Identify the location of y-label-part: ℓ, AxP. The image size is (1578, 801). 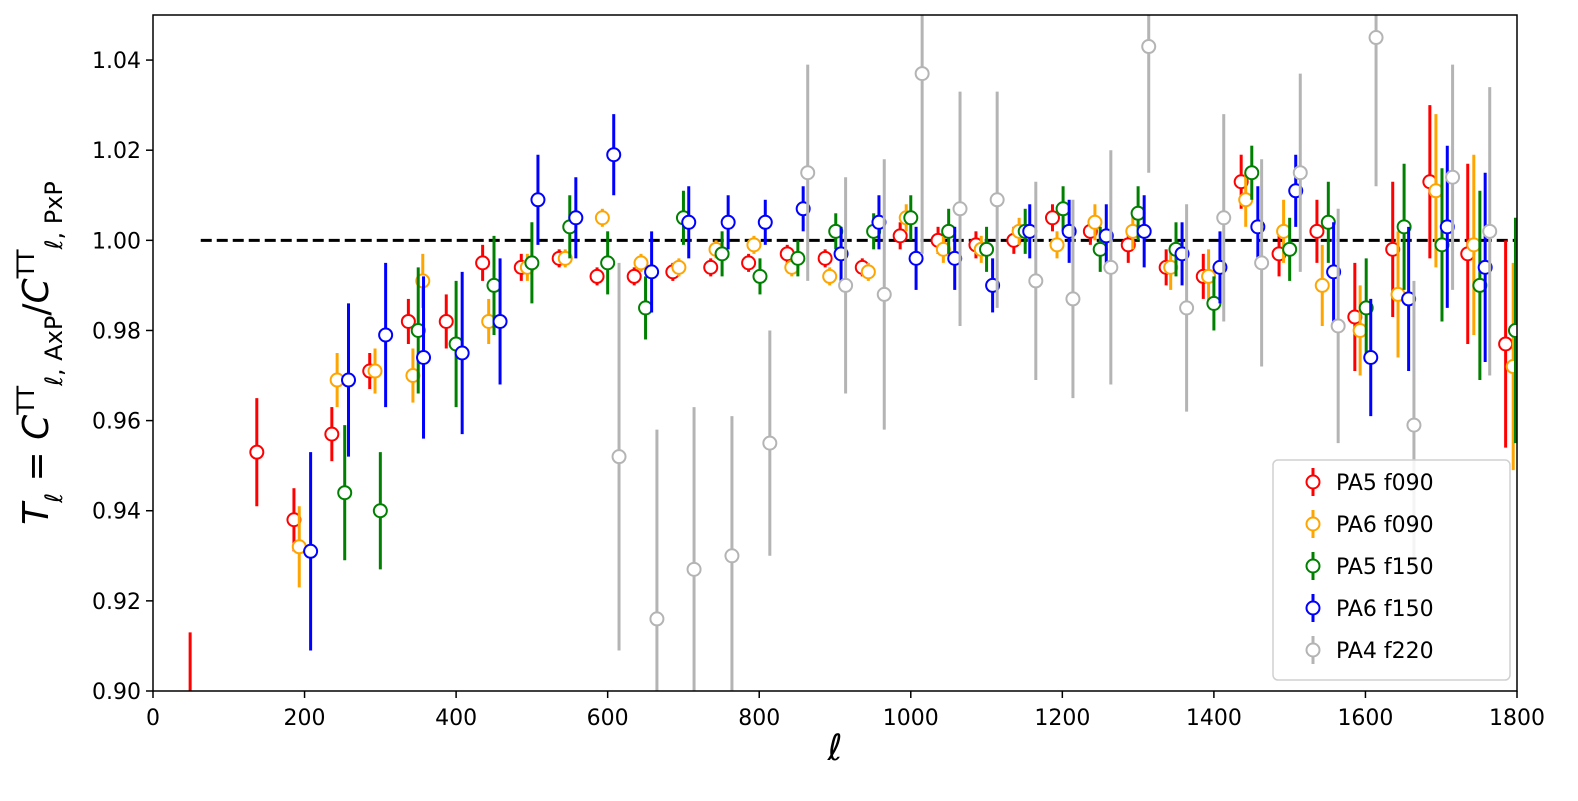
(54, 351).